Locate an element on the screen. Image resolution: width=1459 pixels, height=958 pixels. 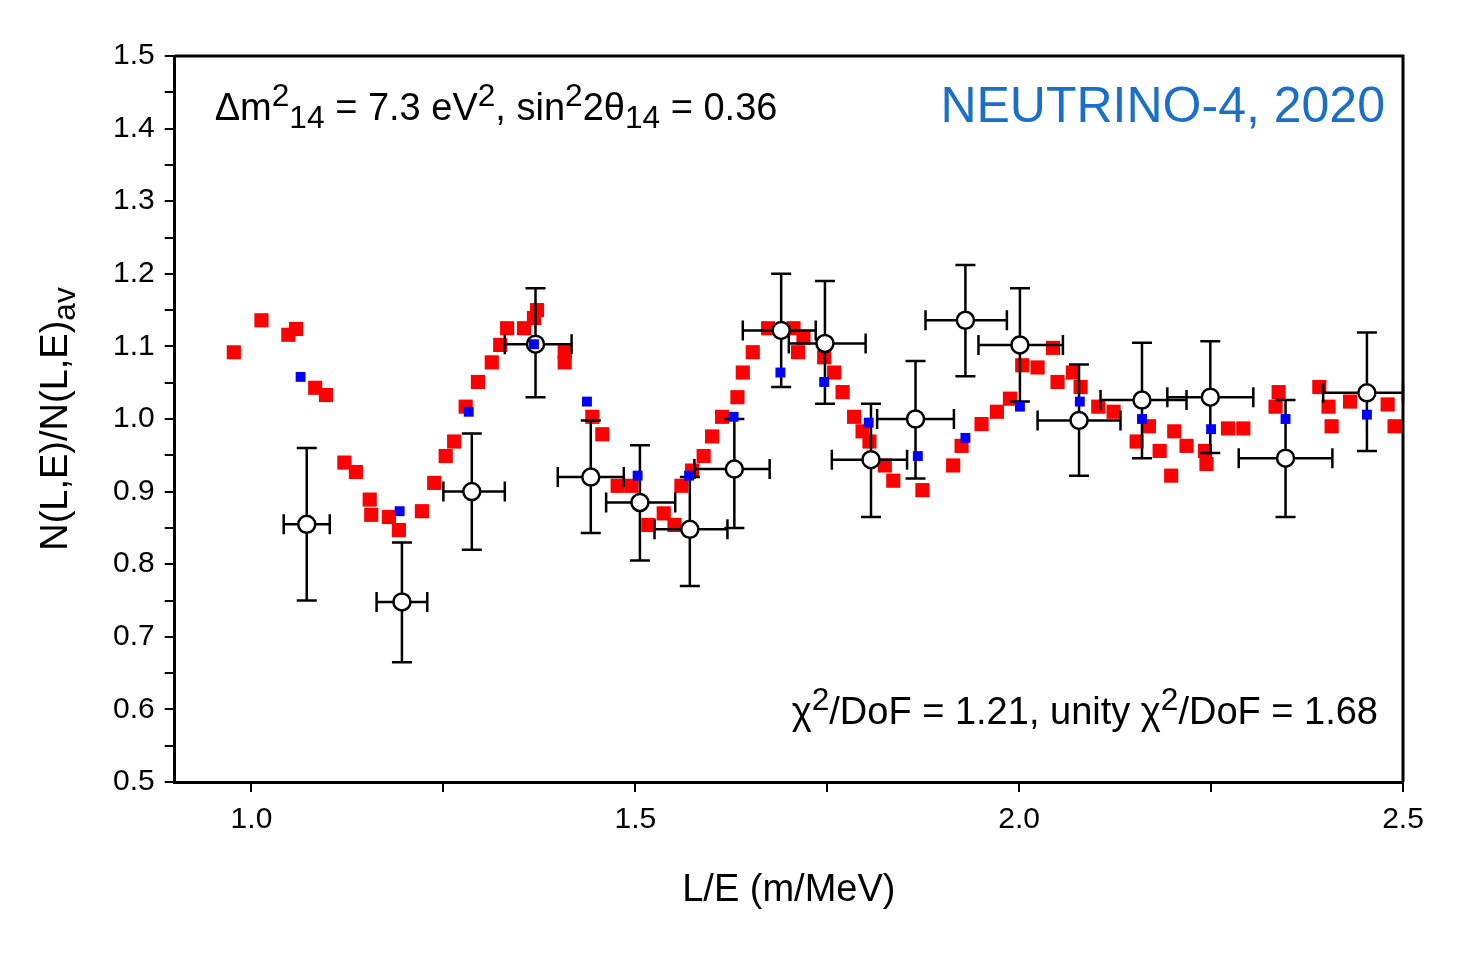
text: Δm$^{2}$$_{14}$ = 7.3 eV$^{2}$, sin$^{2}$2θ$_{14}$ = 0.36 is located at coordinates (496, 106).